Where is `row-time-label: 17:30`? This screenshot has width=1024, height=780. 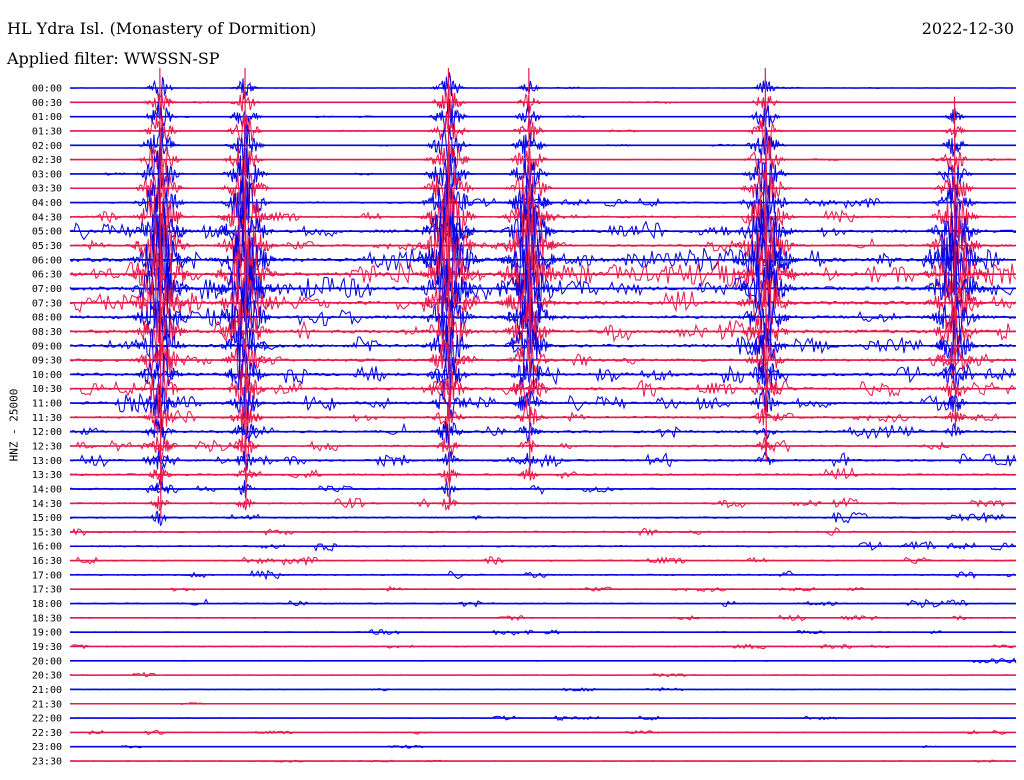
row-time-label: 17:30 is located at coordinates (47, 590).